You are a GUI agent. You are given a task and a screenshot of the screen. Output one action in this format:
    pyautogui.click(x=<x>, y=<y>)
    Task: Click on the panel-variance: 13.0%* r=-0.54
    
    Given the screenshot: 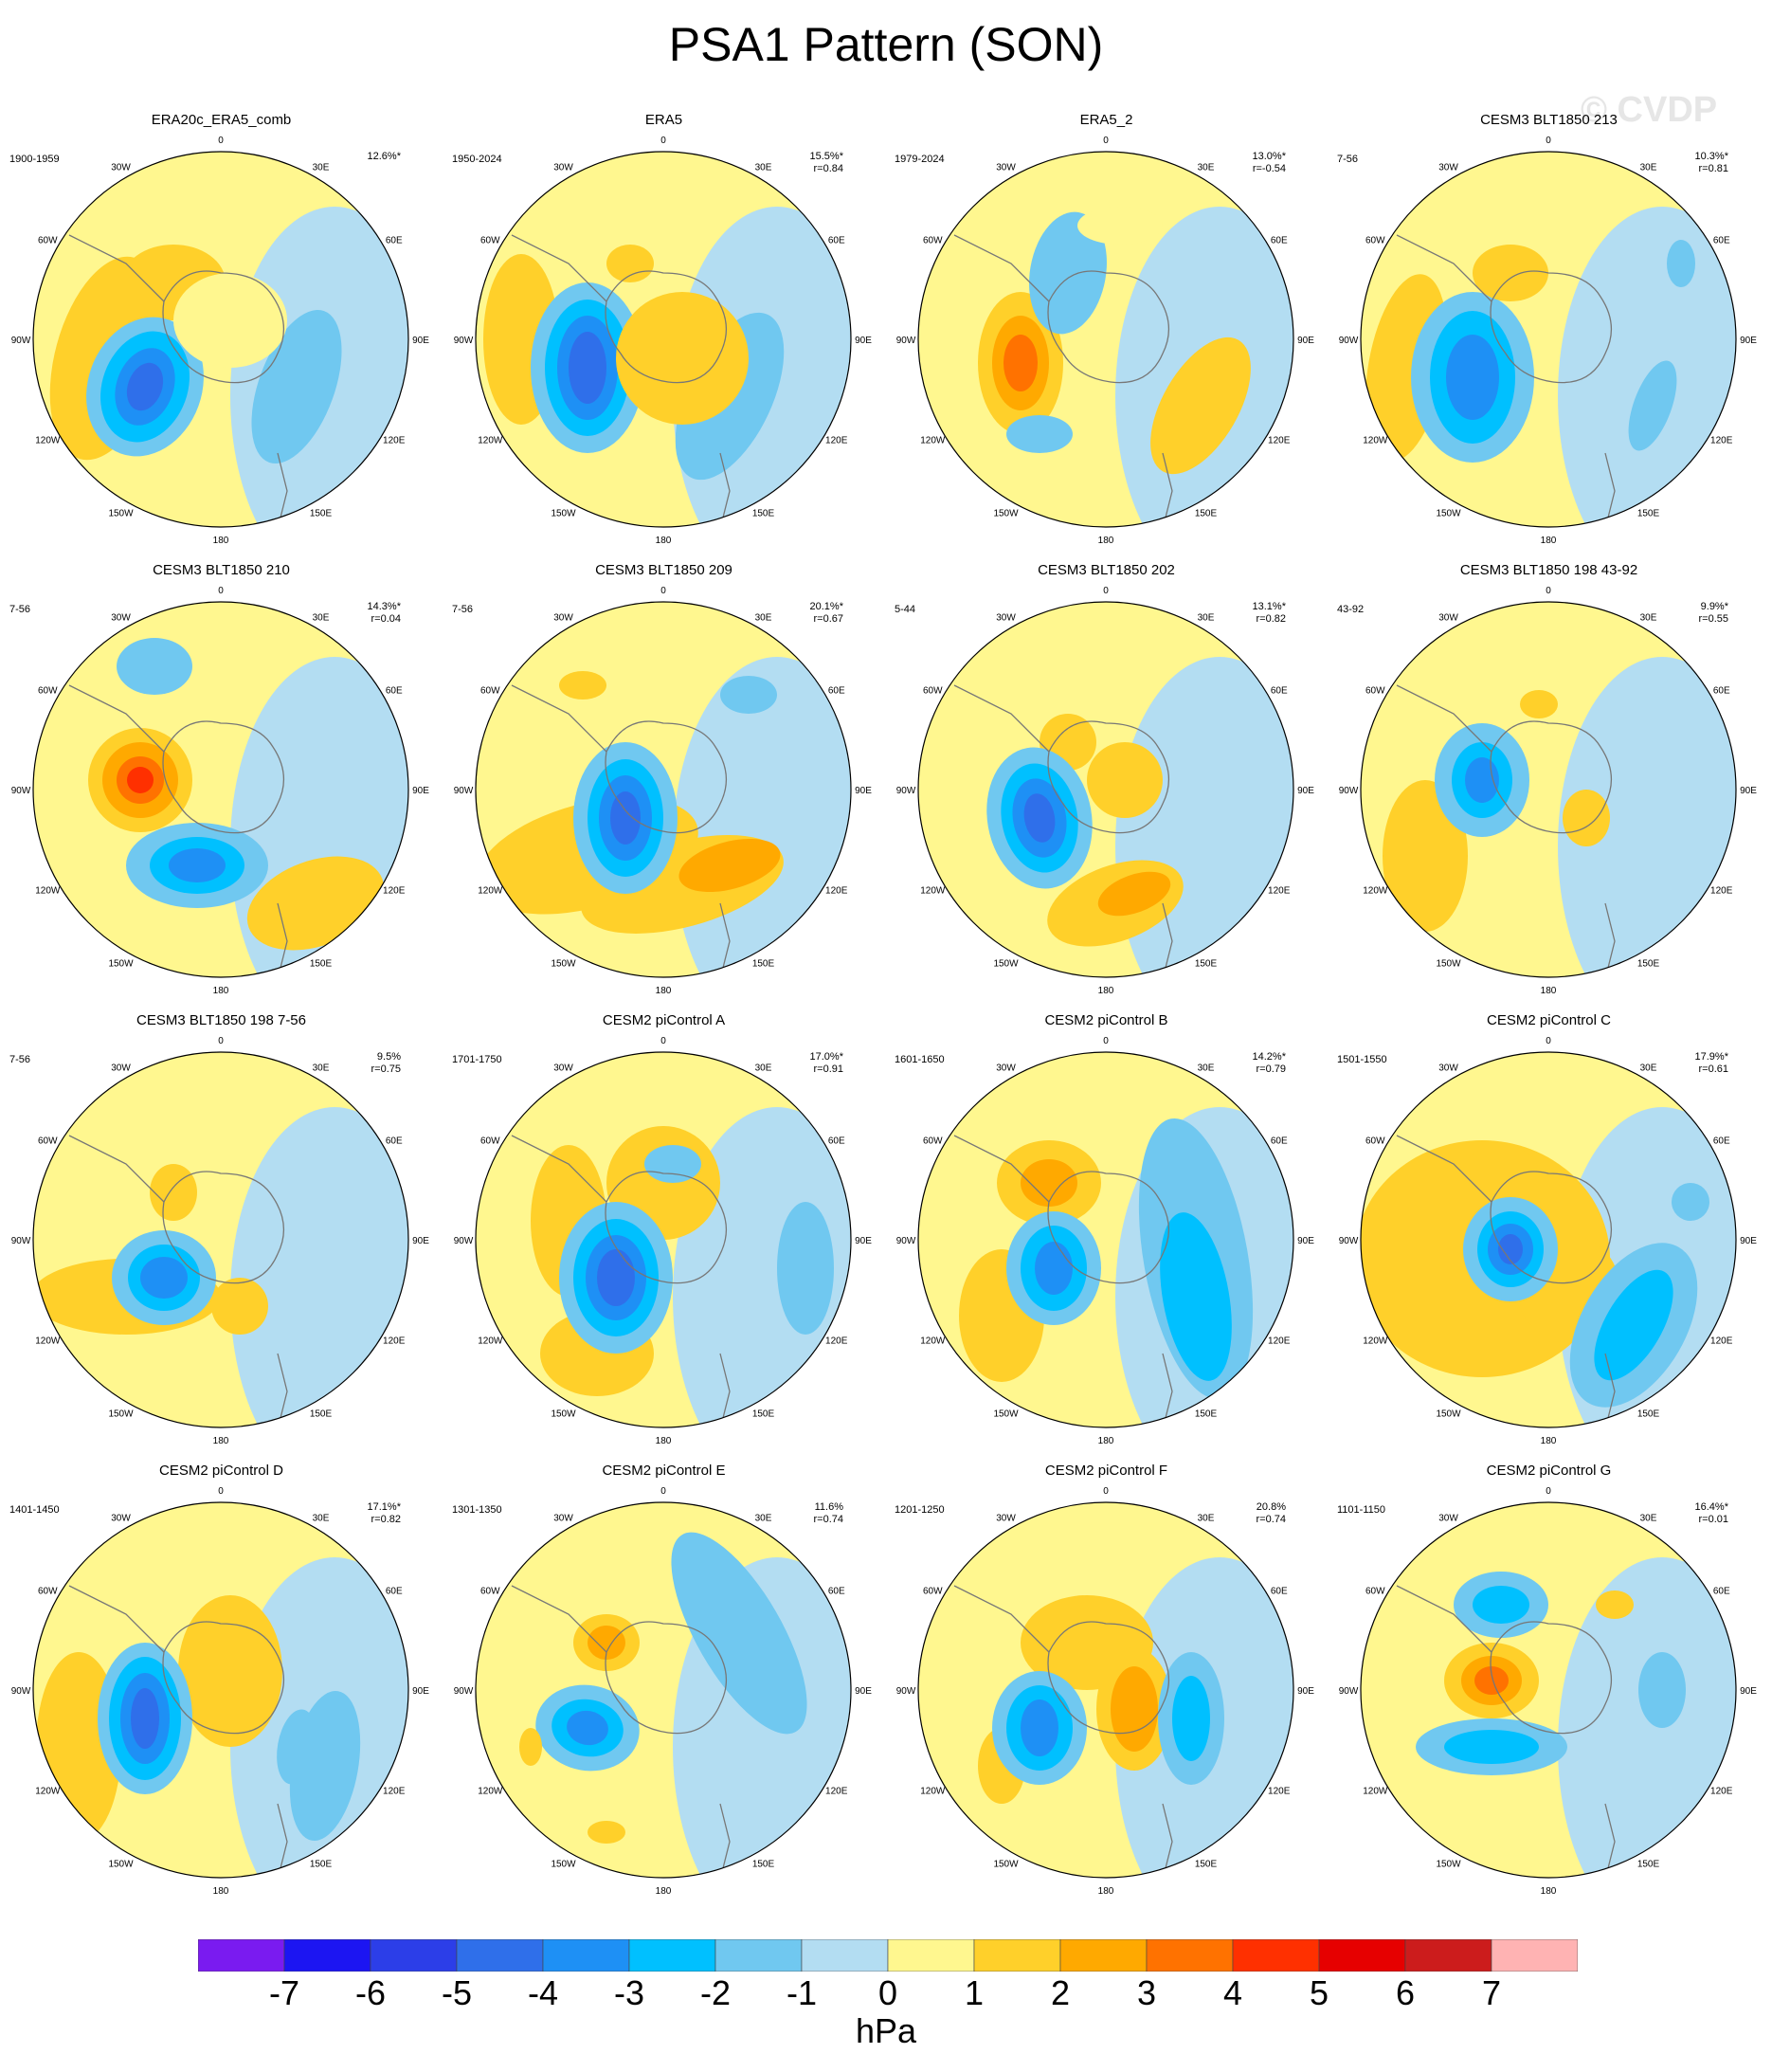 What is the action you would take?
    pyautogui.click(x=1269, y=163)
    